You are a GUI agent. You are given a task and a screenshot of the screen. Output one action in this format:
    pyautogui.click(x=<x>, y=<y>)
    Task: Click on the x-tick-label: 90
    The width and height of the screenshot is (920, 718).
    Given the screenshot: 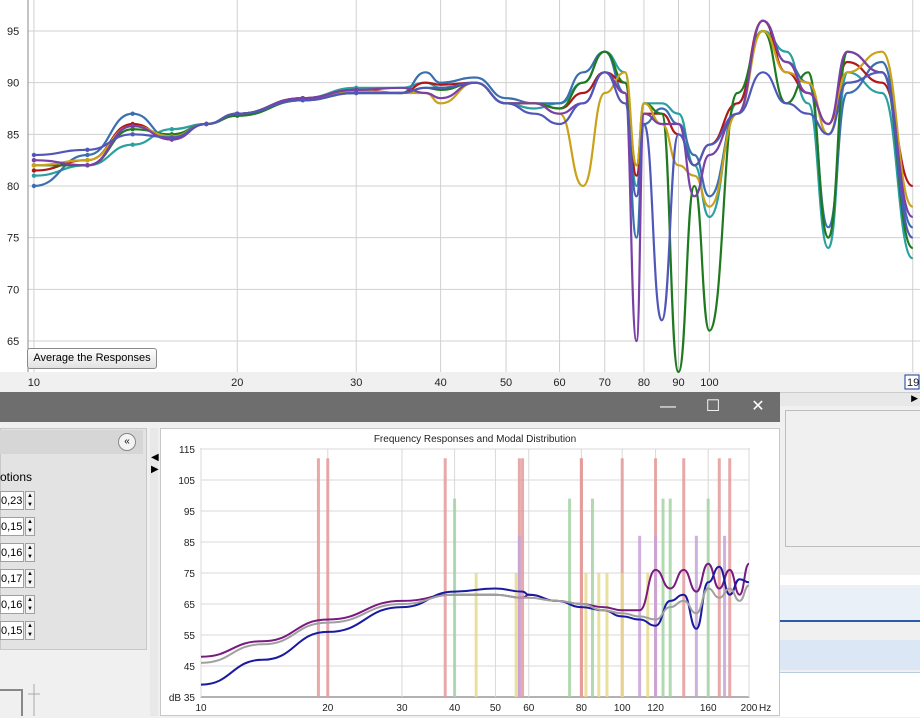 What is the action you would take?
    pyautogui.click(x=678, y=383)
    